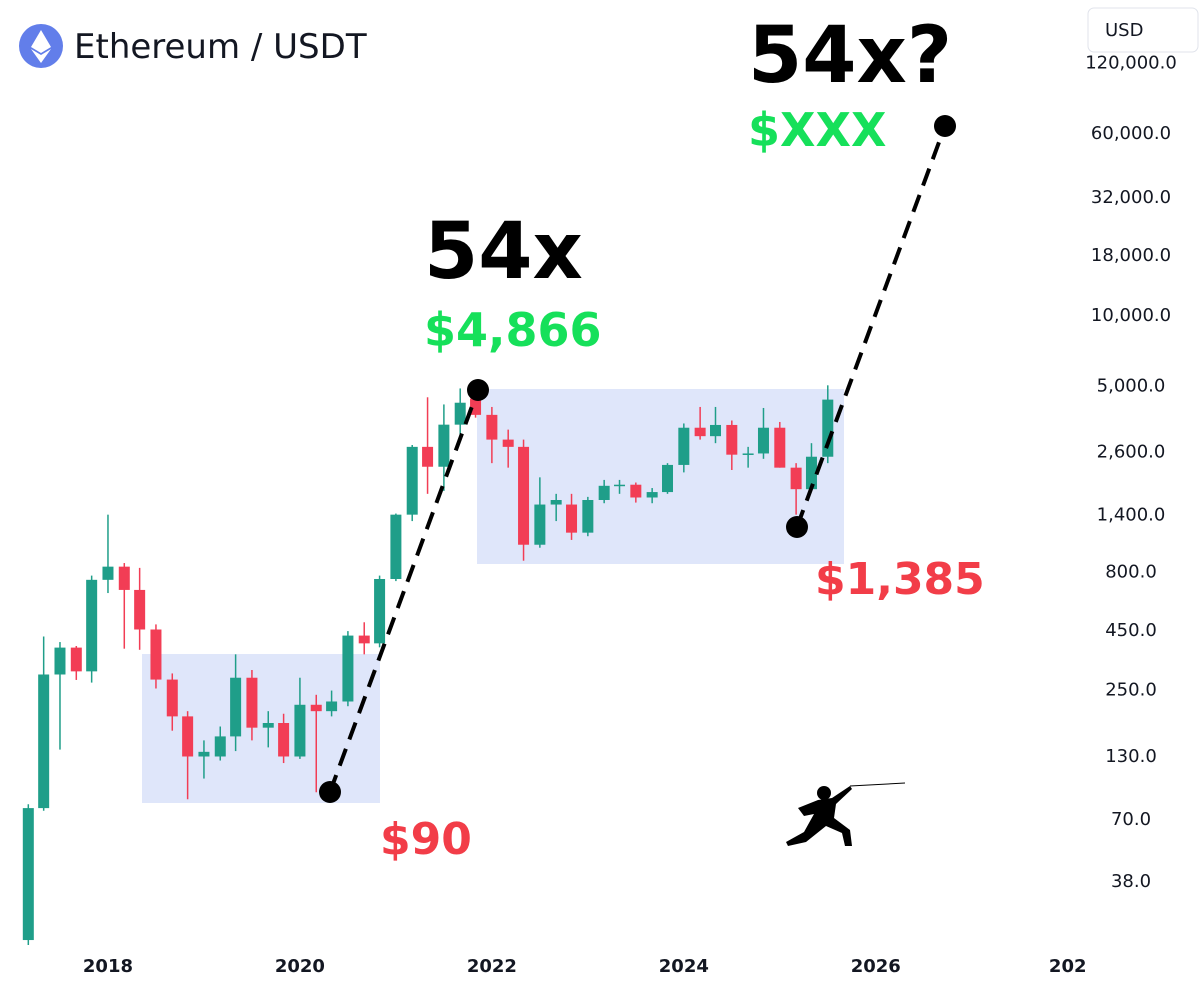  What do you see at coordinates (1124, 30) in the screenshot?
I see `currency-label: USD` at bounding box center [1124, 30].